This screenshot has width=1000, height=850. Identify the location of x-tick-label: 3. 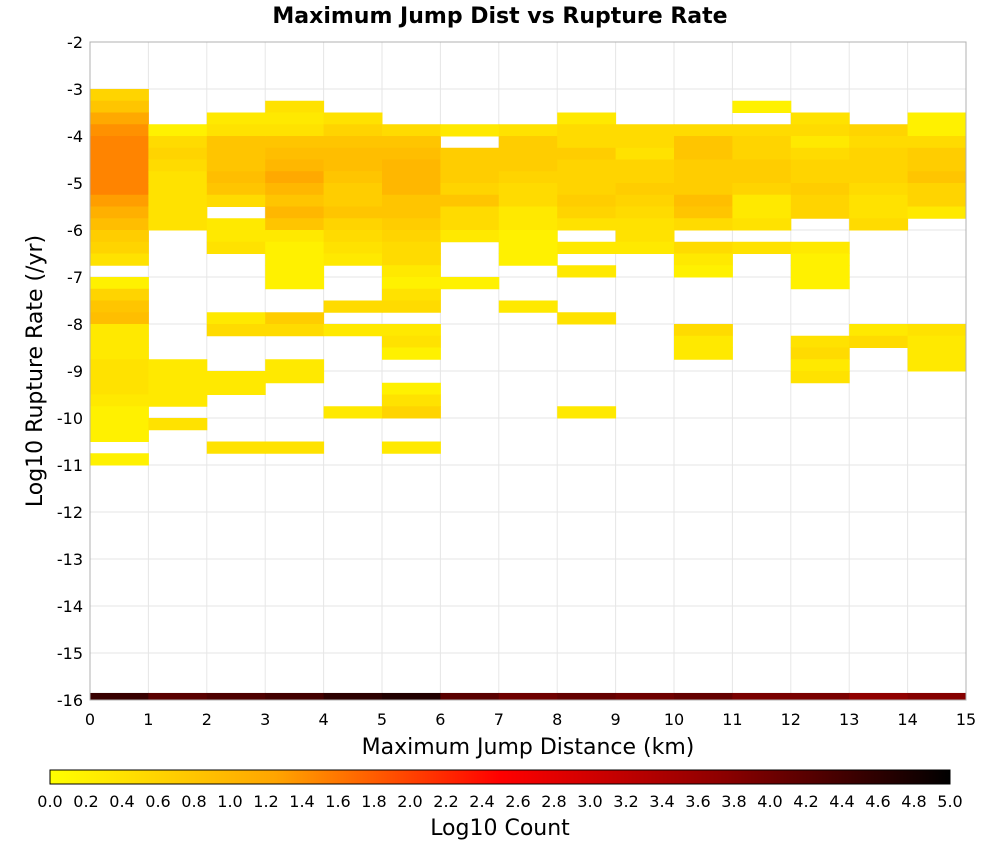
(265, 719).